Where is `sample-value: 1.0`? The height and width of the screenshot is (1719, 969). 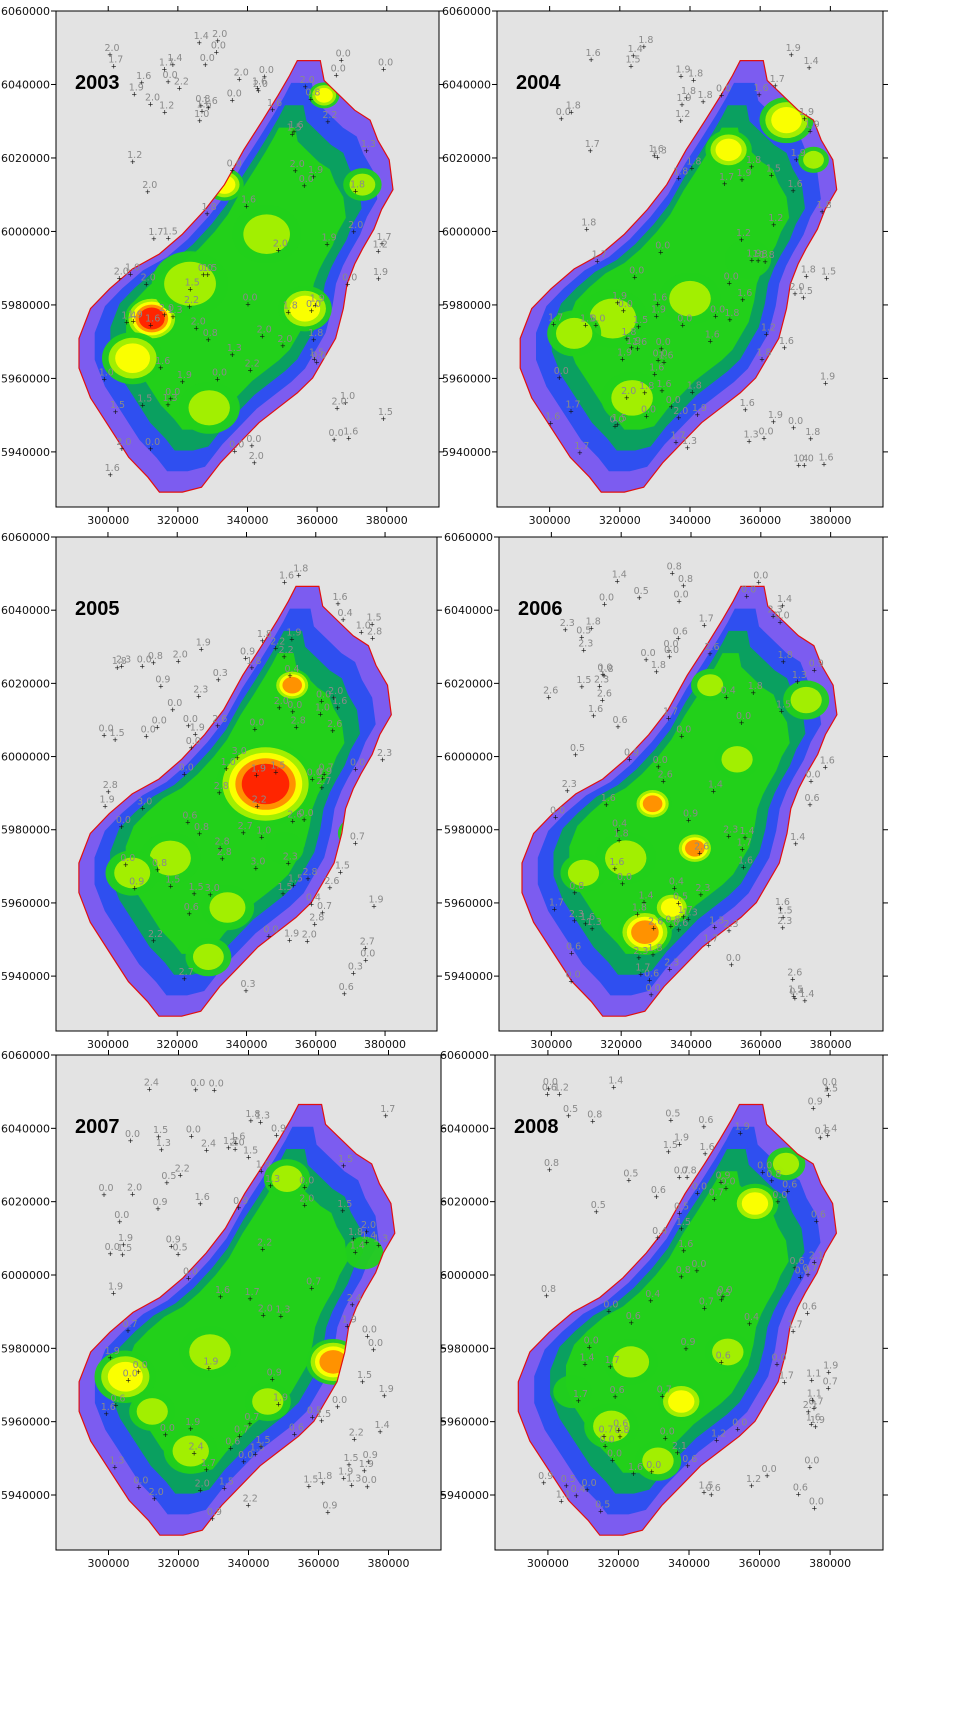
sample-value: 1.0 is located at coordinates (347, 396).